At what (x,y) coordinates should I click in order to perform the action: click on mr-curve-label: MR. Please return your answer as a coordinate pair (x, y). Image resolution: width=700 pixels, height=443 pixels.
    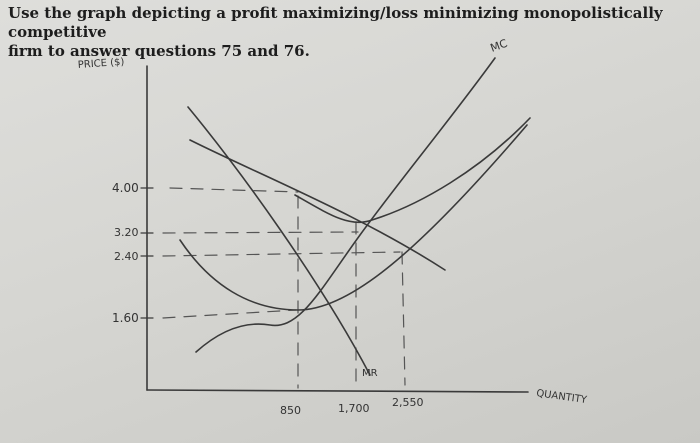
    Looking at the image, I should click on (370, 373).